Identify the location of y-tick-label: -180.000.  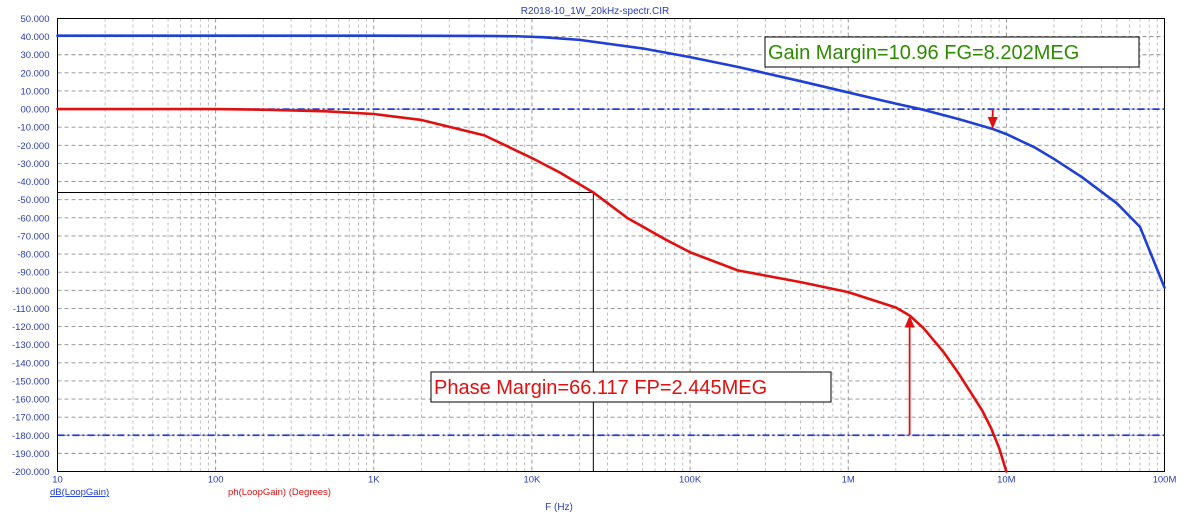
(31, 436).